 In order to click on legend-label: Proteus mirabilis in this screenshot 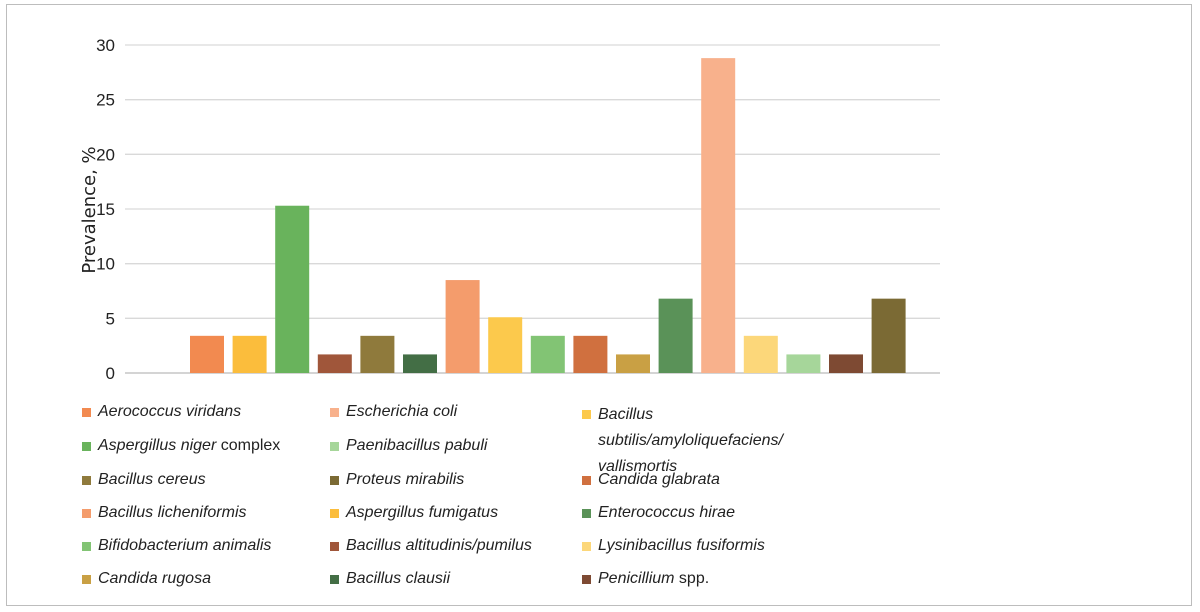, I will do `click(405, 479)`.